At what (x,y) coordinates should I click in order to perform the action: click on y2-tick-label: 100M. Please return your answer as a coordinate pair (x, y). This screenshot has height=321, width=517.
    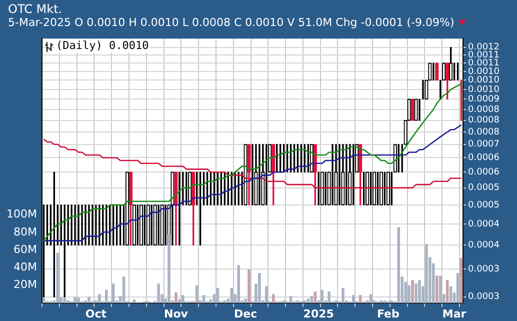
    Looking at the image, I should click on (21, 214).